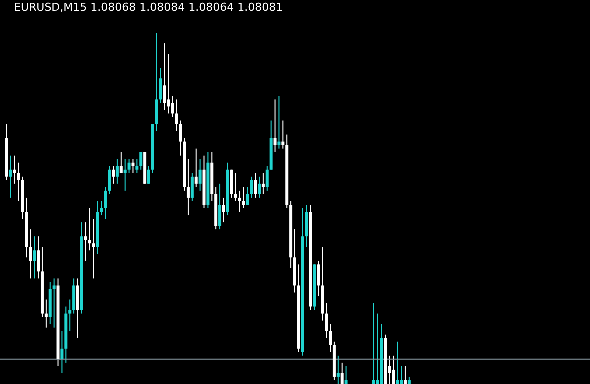 Image resolution: width=590 pixels, height=384 pixels. Describe the element at coordinates (149, 7) in the screenshot. I see `chart-title: EURUSD,M15 1.08068 1.08084 1.08064 1.08081` at that location.